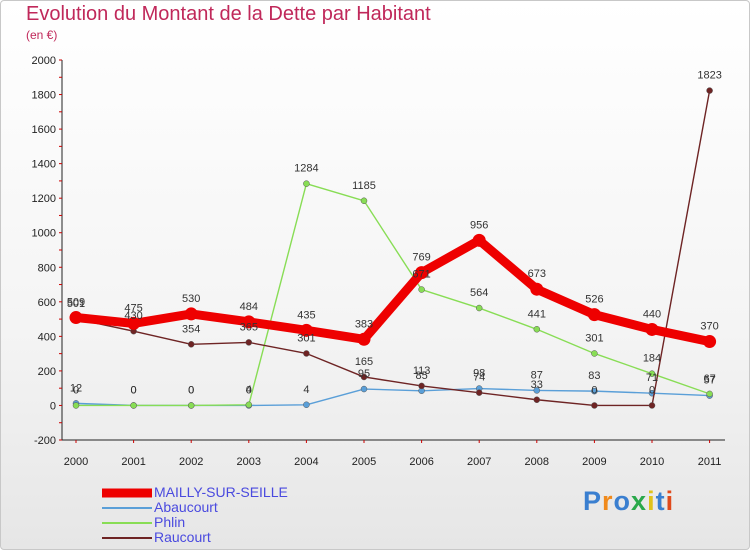 This screenshot has height=550, width=750. What do you see at coordinates (364, 324) in the screenshot?
I see `data-label: 383` at bounding box center [364, 324].